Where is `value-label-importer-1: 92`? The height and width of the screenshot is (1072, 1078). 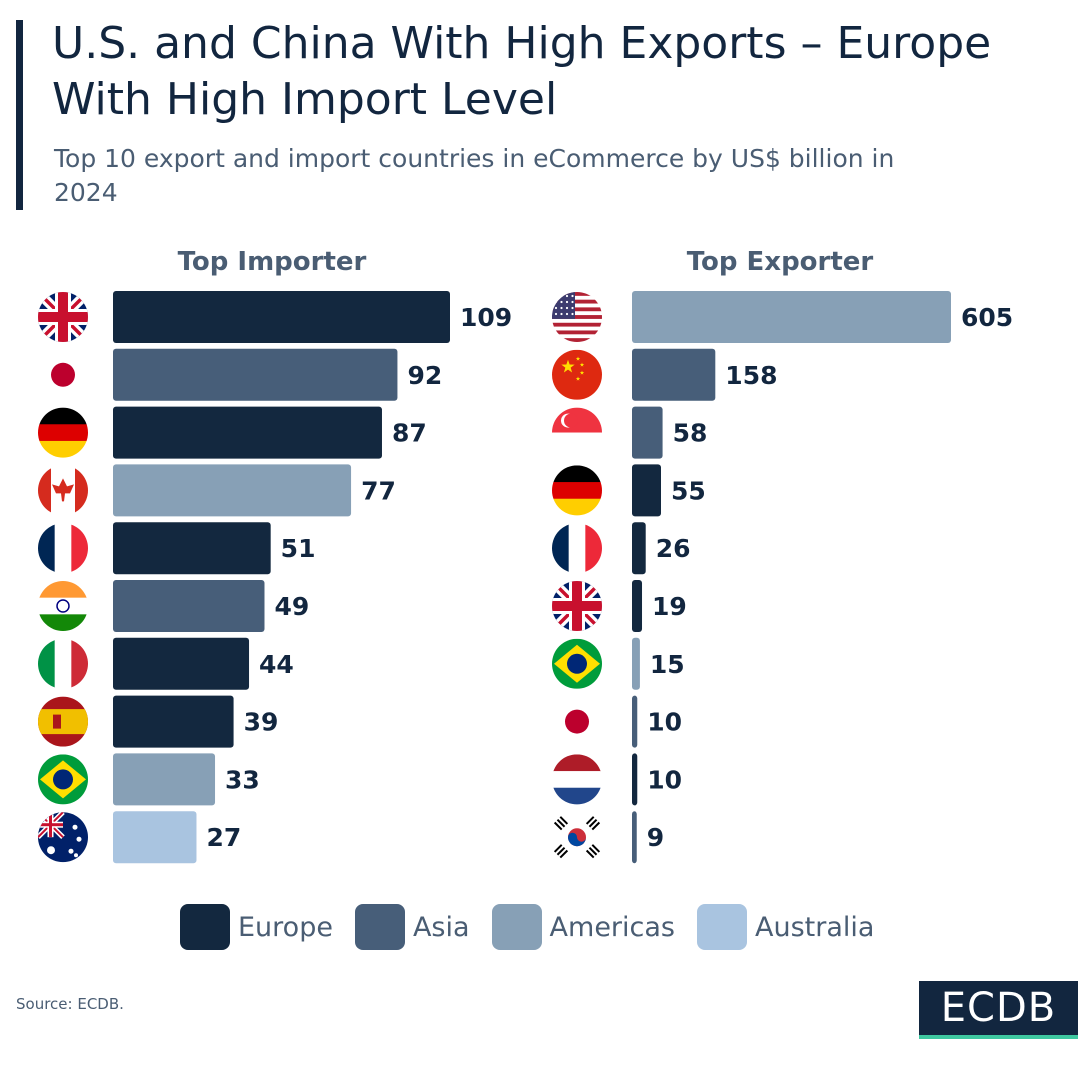 value-label-importer-1: 92 is located at coordinates (424, 375).